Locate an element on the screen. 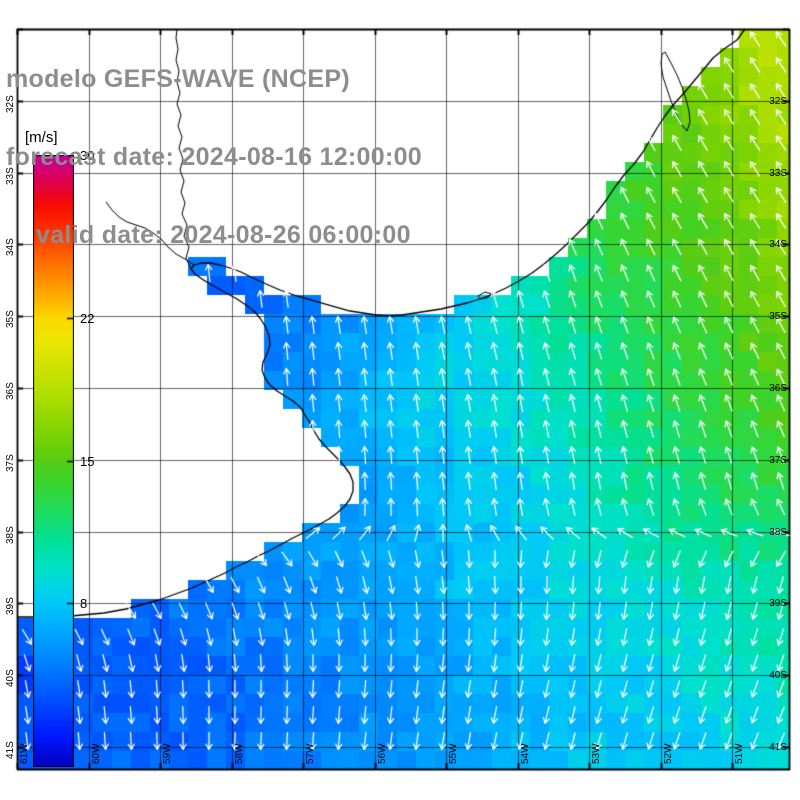  lat-label-left: 37S is located at coordinates (10, 463).